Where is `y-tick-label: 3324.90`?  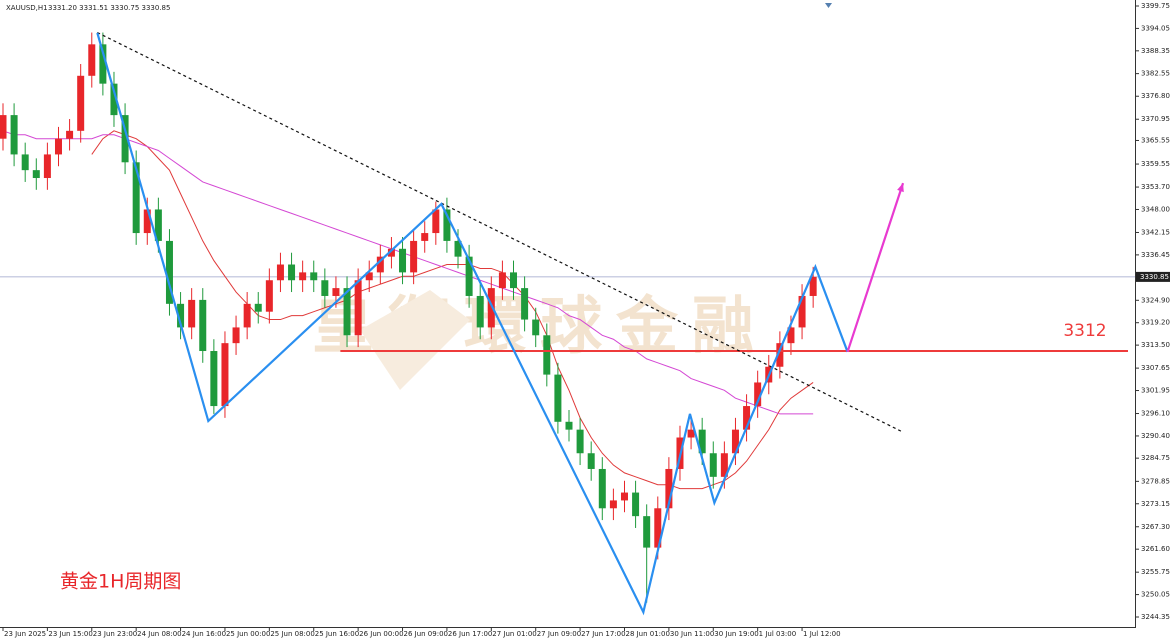 y-tick-label: 3324.90 is located at coordinates (1155, 300).